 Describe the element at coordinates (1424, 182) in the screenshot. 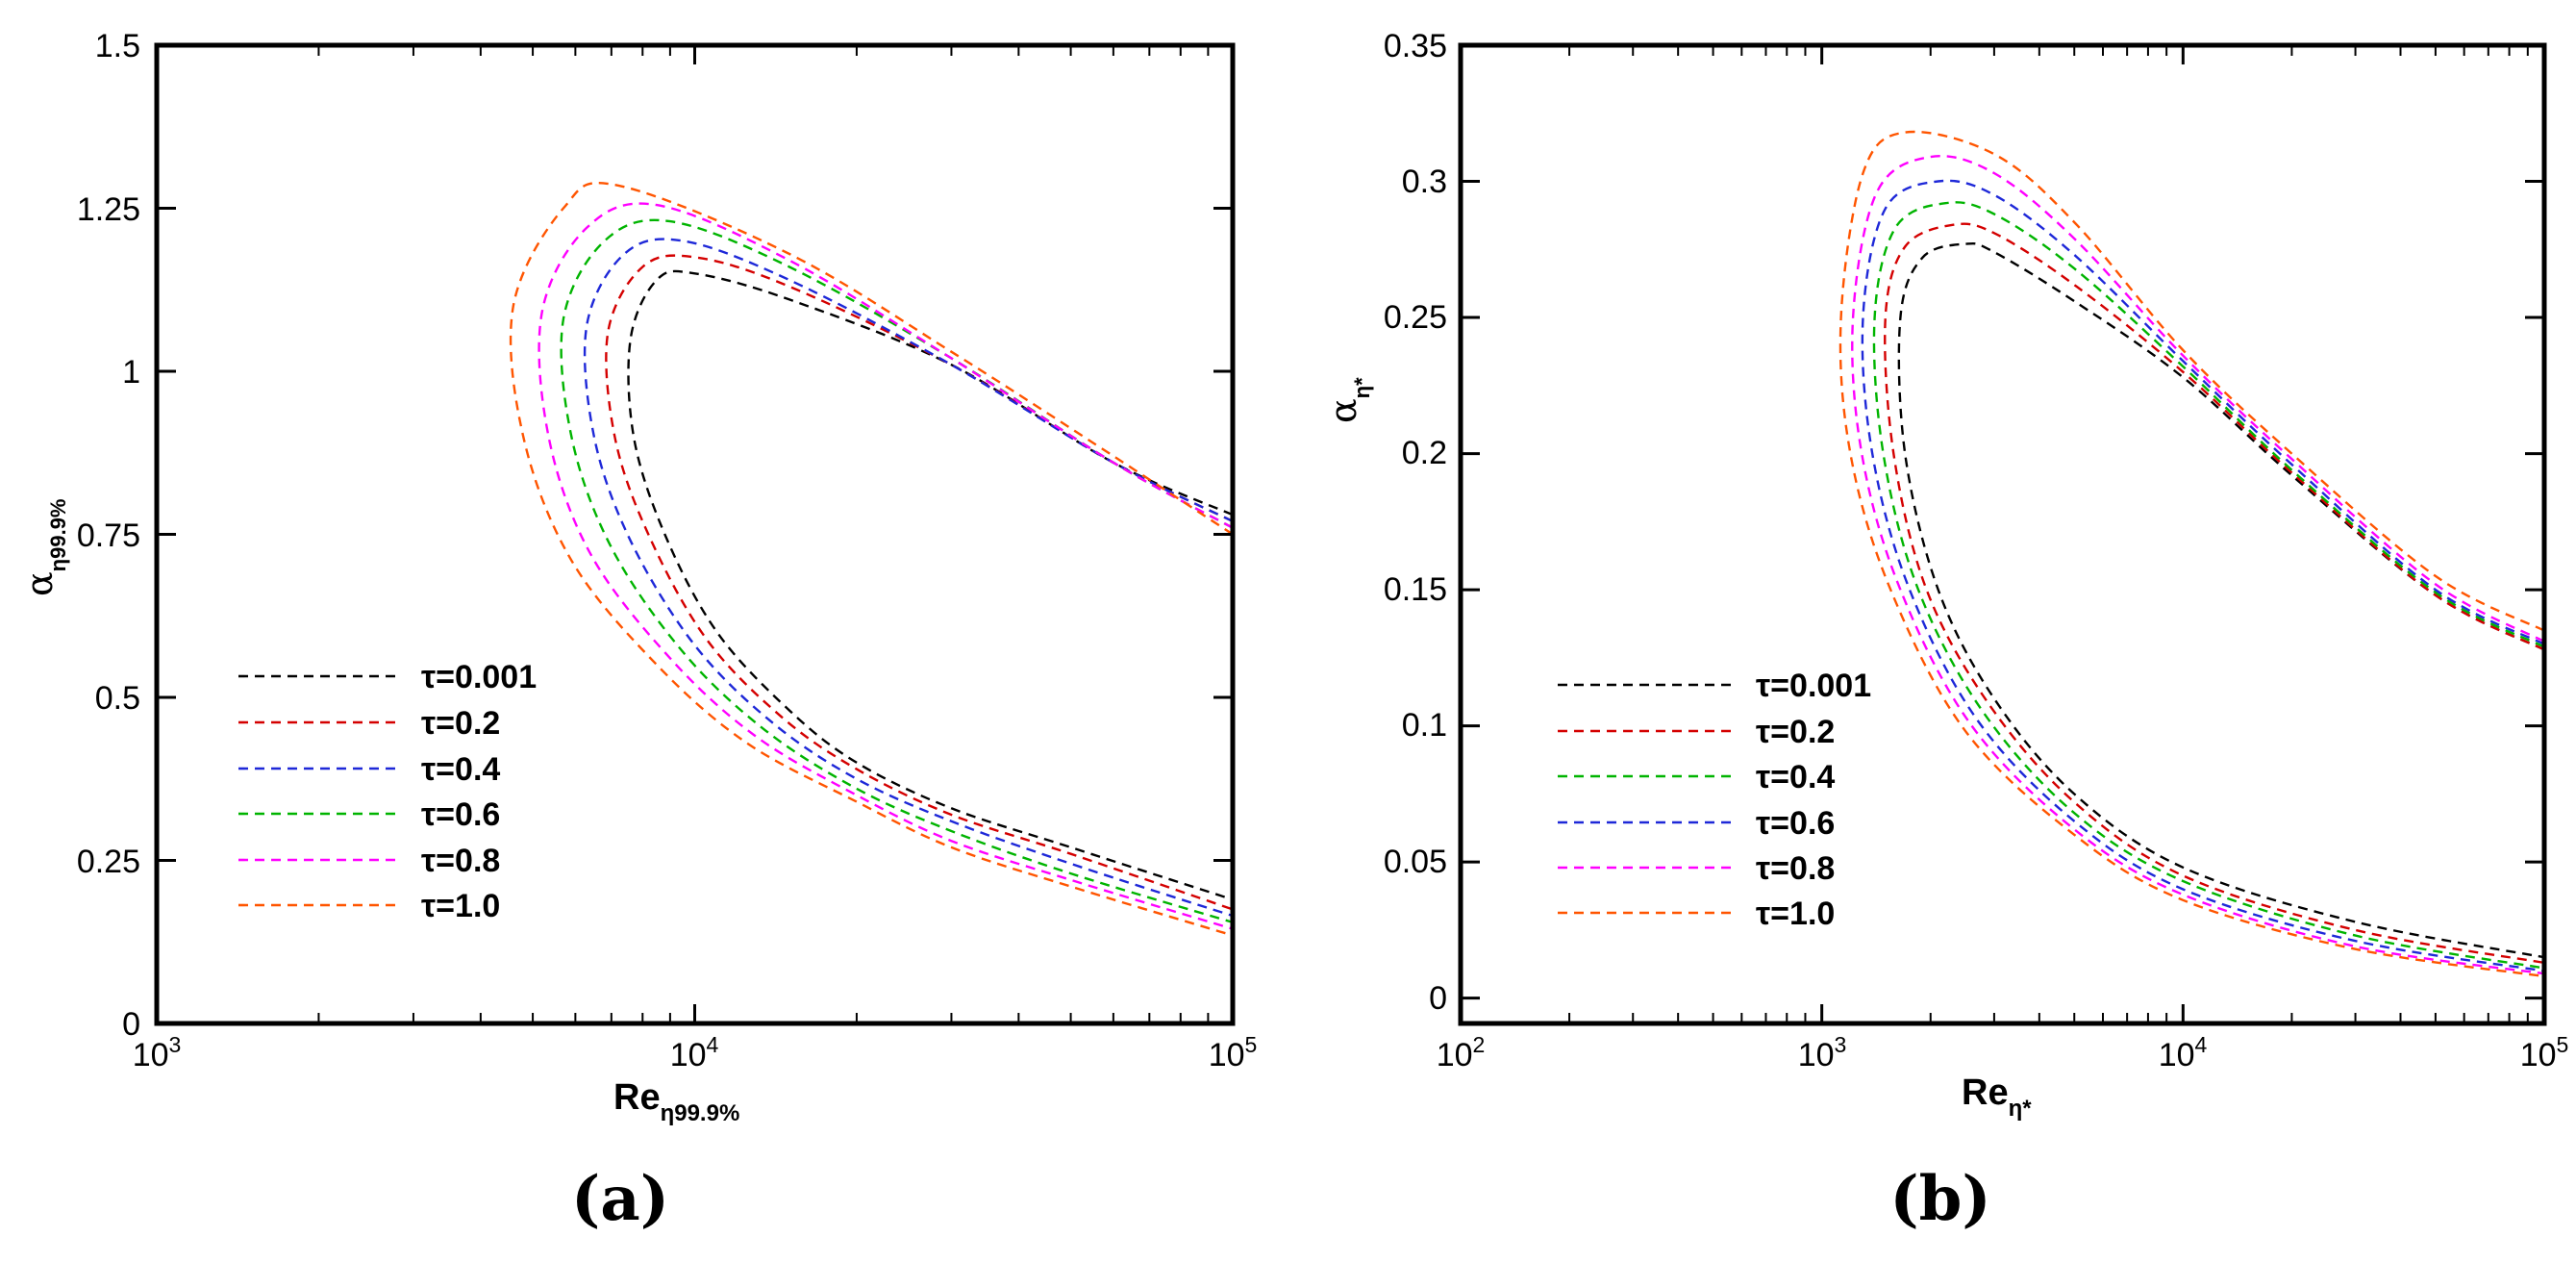

I see `panel-b-ytick-label: 0.3` at that location.